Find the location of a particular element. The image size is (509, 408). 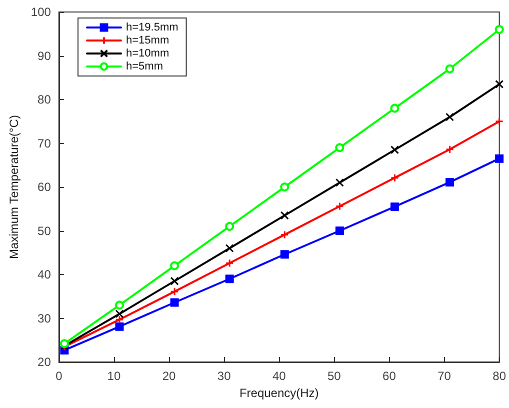

x-tick-label: 20 is located at coordinates (169, 376).